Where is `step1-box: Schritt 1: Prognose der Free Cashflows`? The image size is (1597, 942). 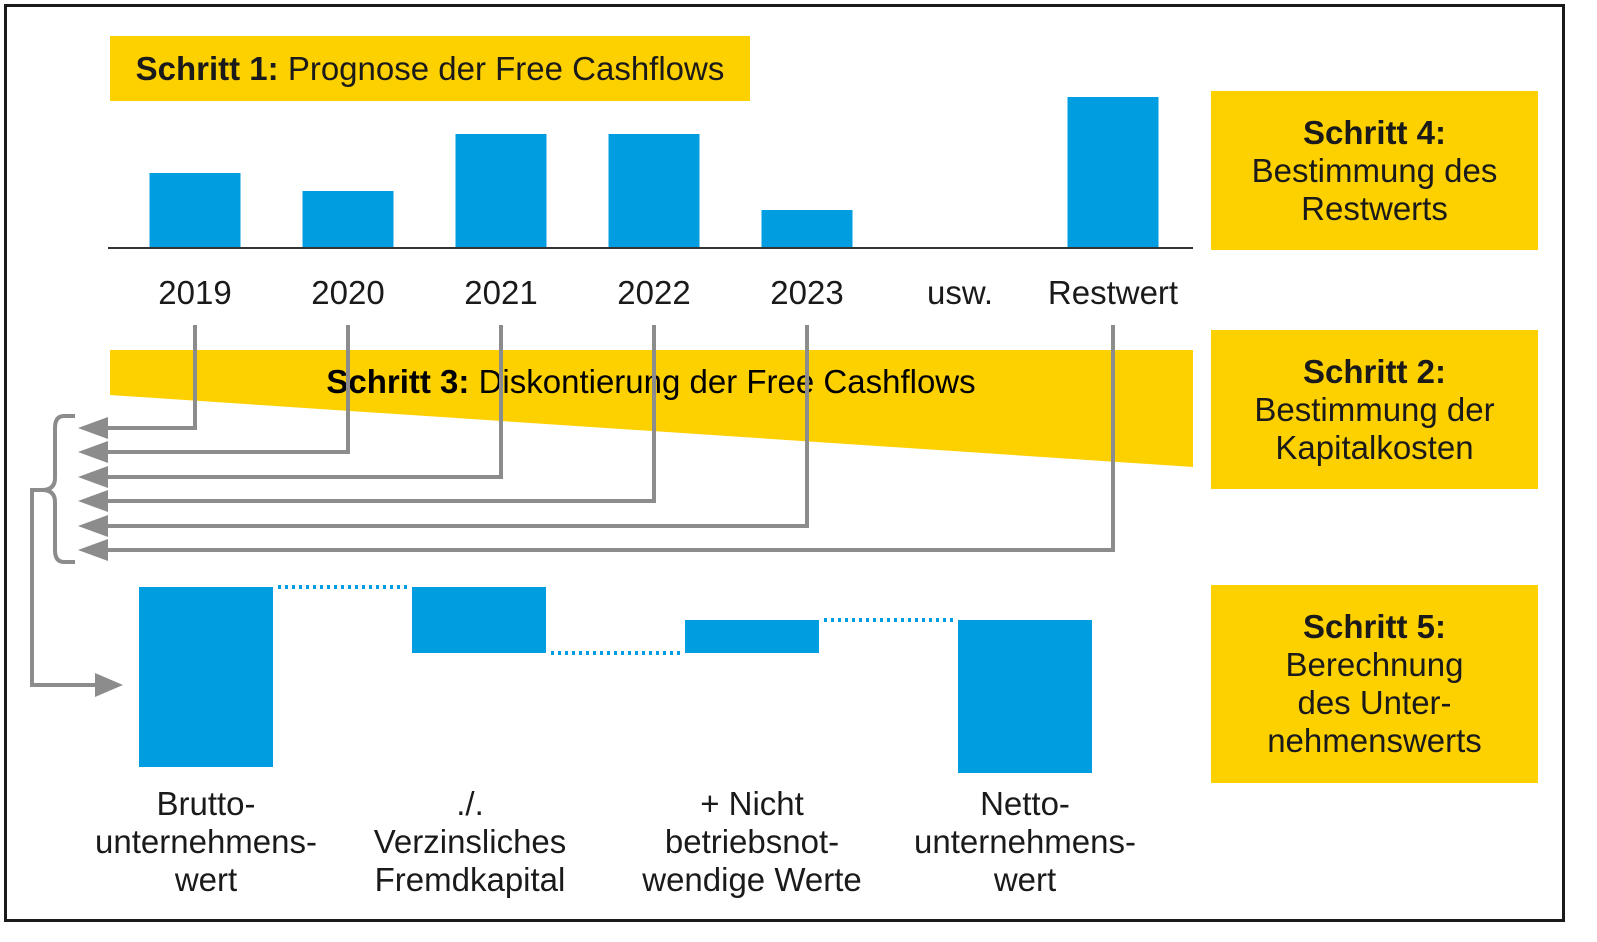 step1-box: Schritt 1: Prognose der Free Cashflows is located at coordinates (430, 68).